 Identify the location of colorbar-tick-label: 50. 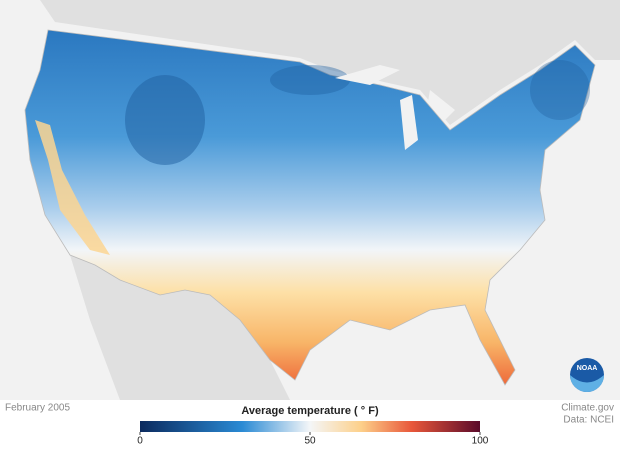
(310, 441).